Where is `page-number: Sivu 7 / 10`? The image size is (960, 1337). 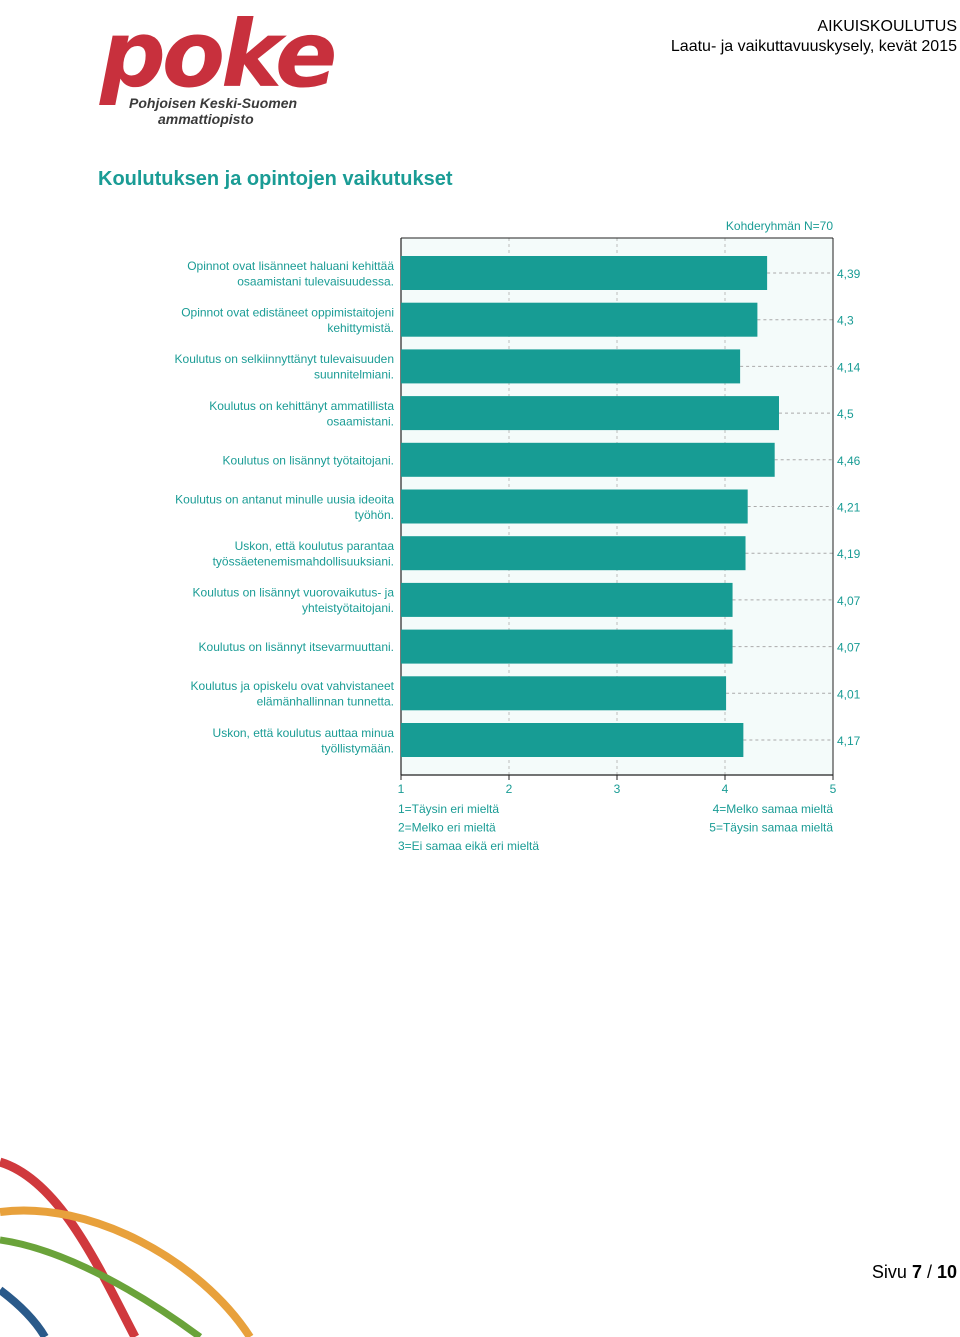
page-number: Sivu 7 / 10 is located at coordinates (914, 1272).